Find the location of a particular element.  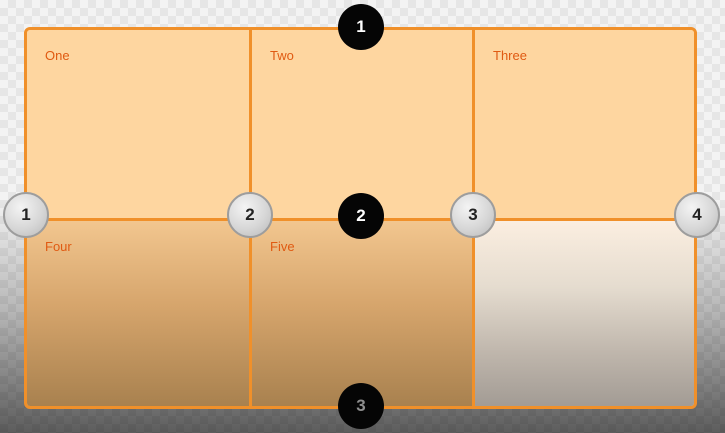

row-line-marker-3: 3 is located at coordinates (361, 406).